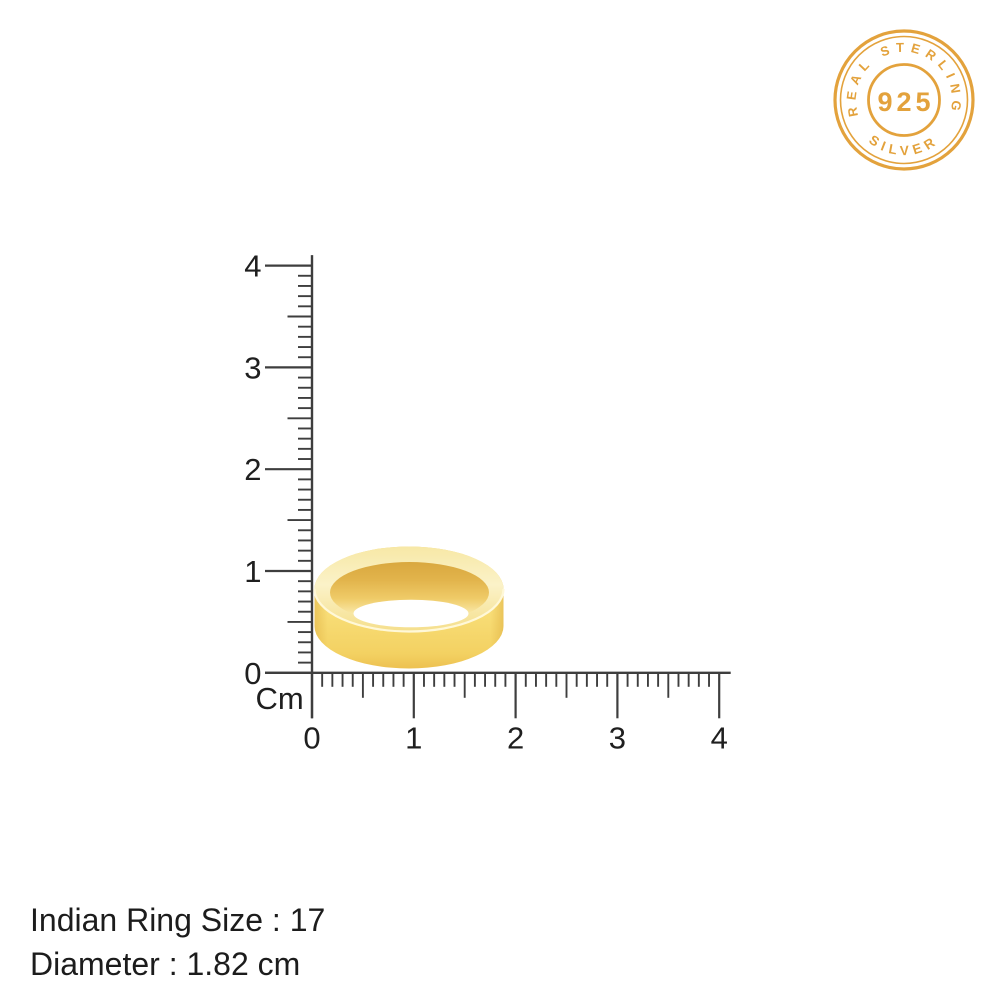 The height and width of the screenshot is (1000, 1000). Describe the element at coordinates (177, 942) in the screenshot. I see `ring-details: Indian Ring Size : 17 Diameter : 1.82 cm` at that location.